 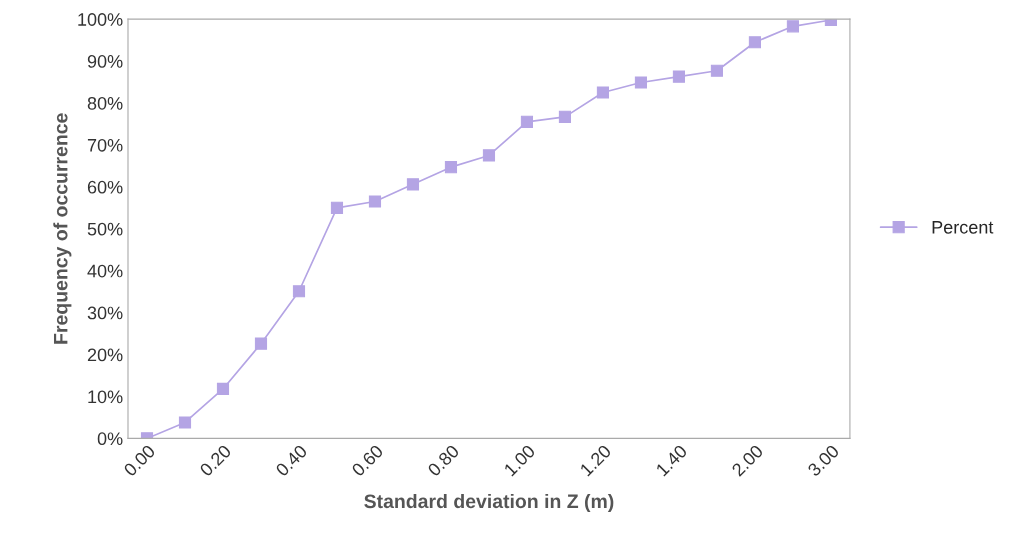 I want to click on x-tick-label: 0.00, so click(x=139, y=460).